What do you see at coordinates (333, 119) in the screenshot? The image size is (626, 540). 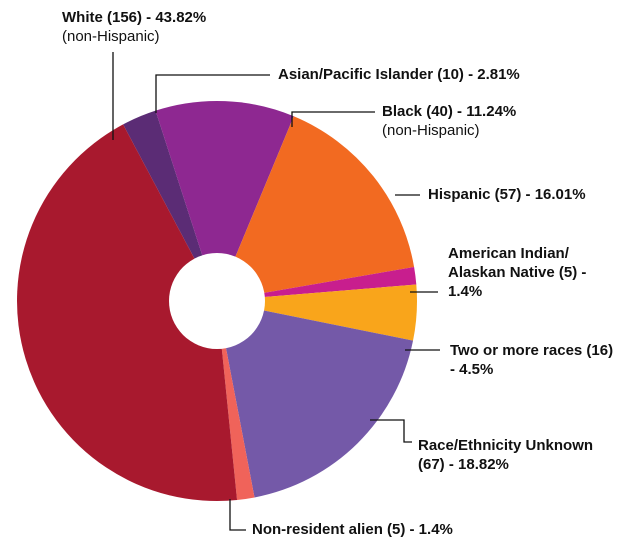 I see `leader-line-black` at bounding box center [333, 119].